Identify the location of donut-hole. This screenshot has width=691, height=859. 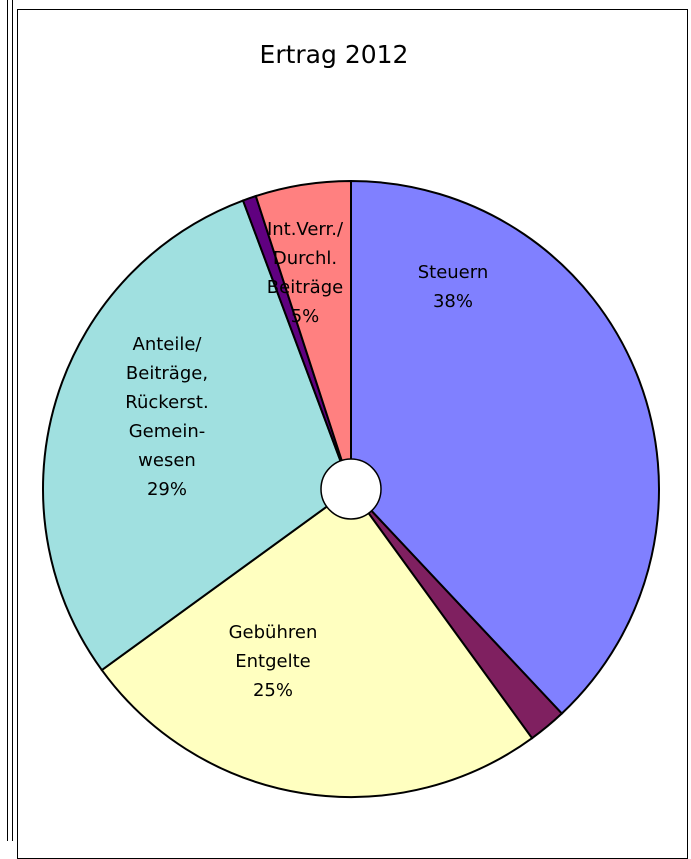
(351, 489).